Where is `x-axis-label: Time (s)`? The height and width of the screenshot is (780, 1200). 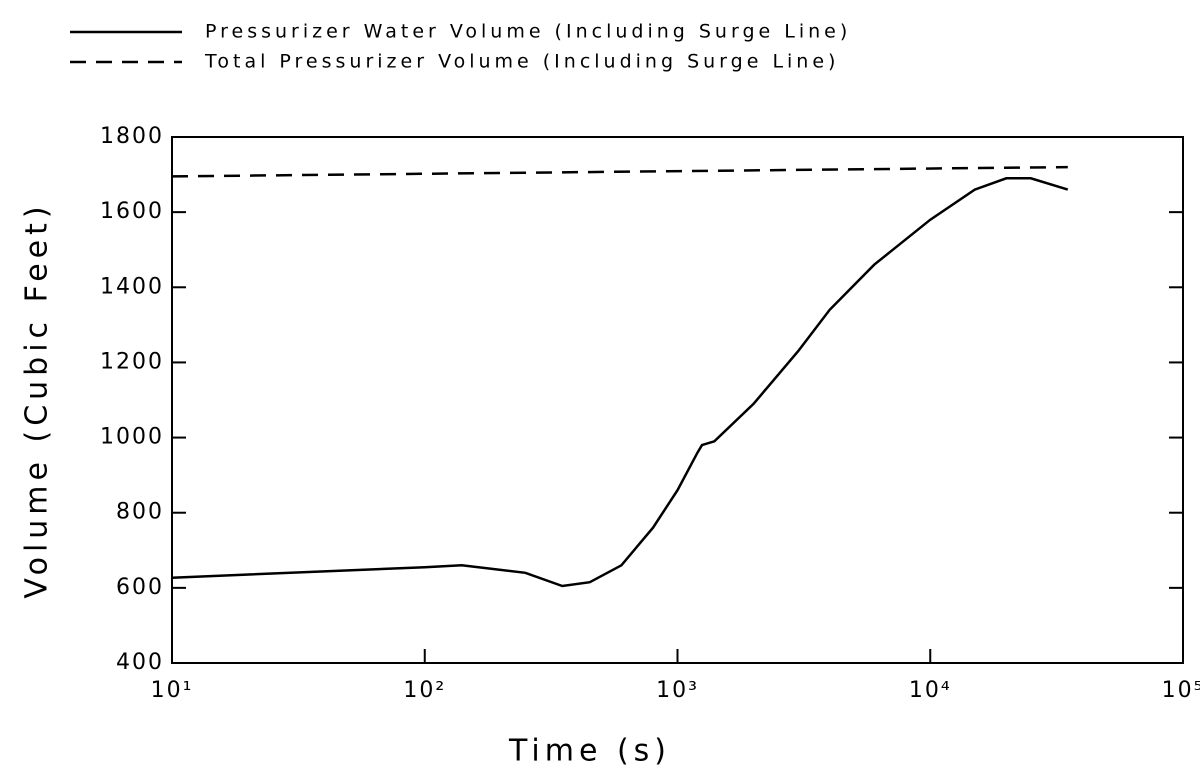 x-axis-label: Time (s) is located at coordinates (589, 751).